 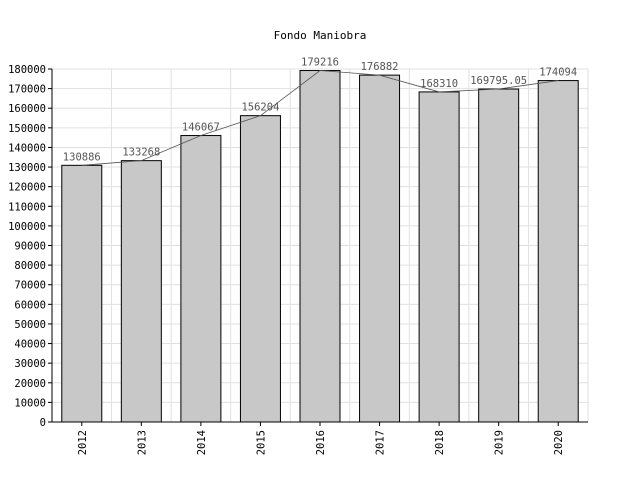 What do you see at coordinates (30, 403) in the screenshot?
I see `y-tick-label: 10000` at bounding box center [30, 403].